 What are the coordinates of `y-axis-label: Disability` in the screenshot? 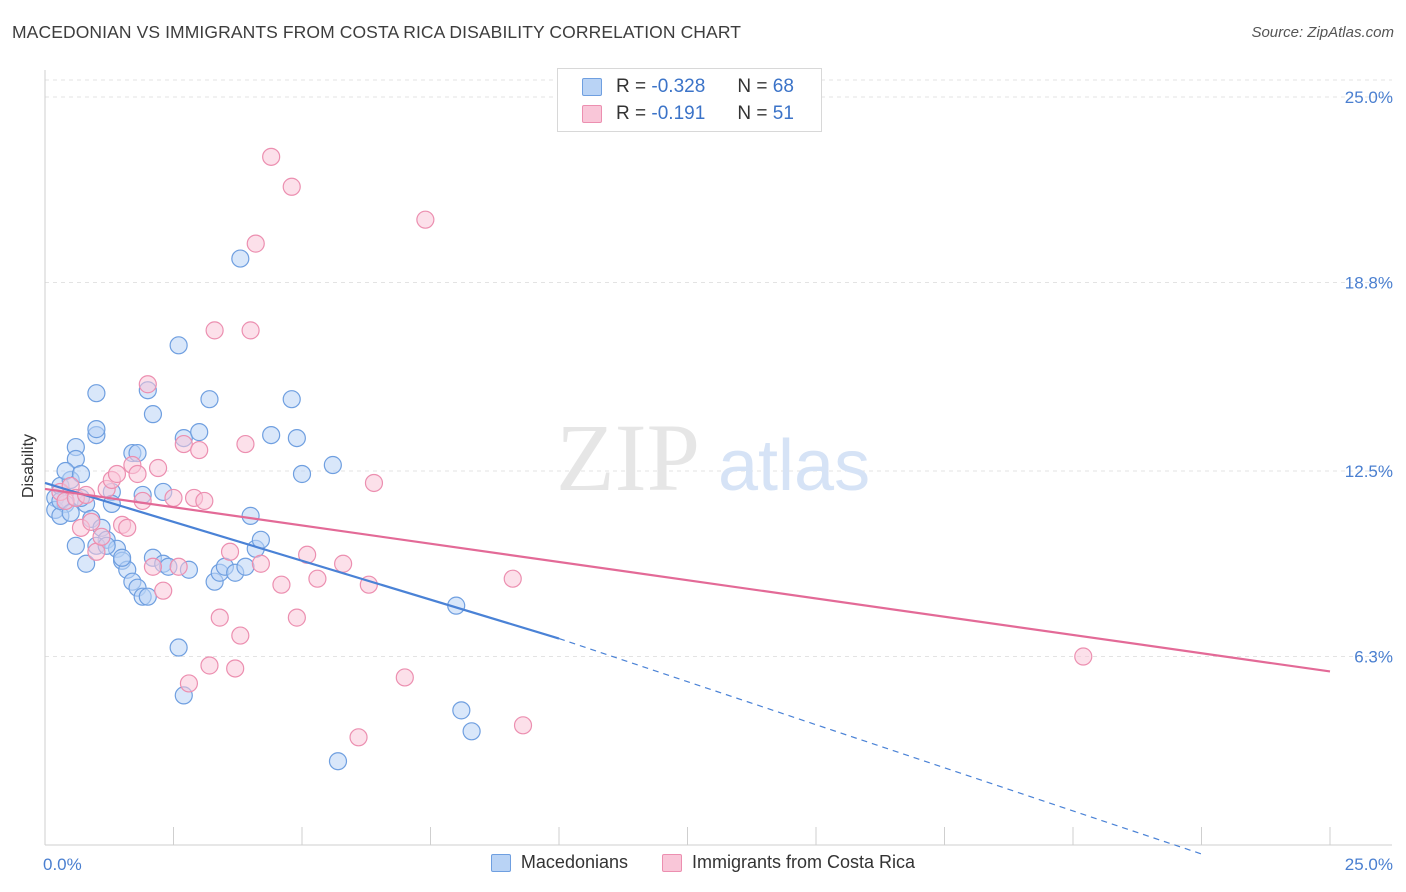 It's located at (28, 466).